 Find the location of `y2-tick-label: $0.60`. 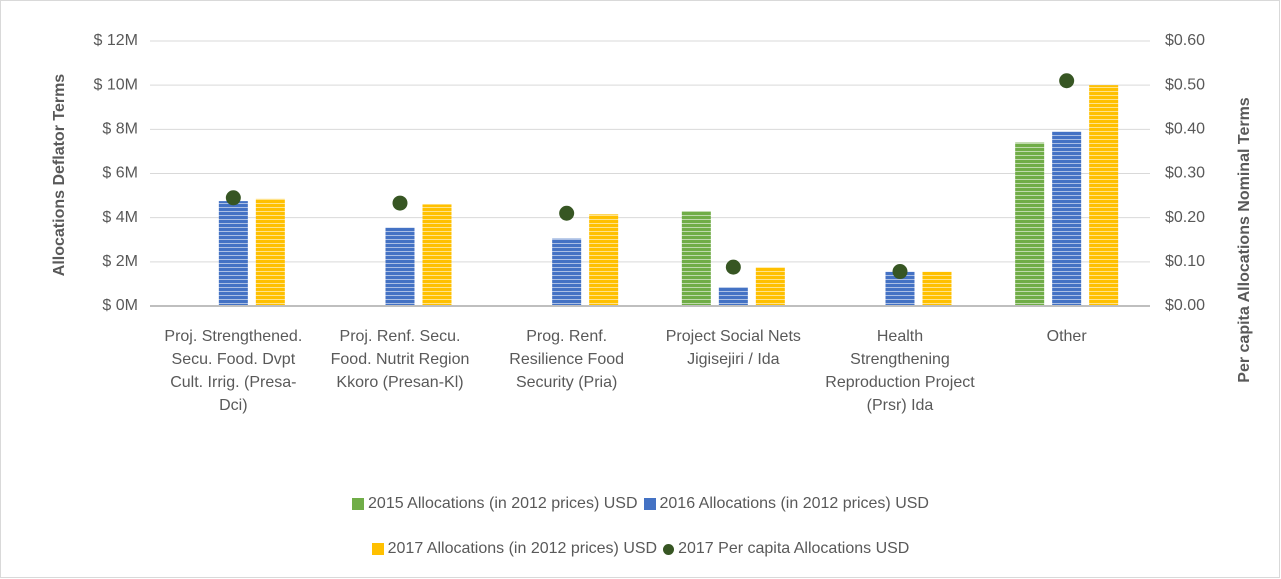

y2-tick-label: $0.60 is located at coordinates (1185, 40).